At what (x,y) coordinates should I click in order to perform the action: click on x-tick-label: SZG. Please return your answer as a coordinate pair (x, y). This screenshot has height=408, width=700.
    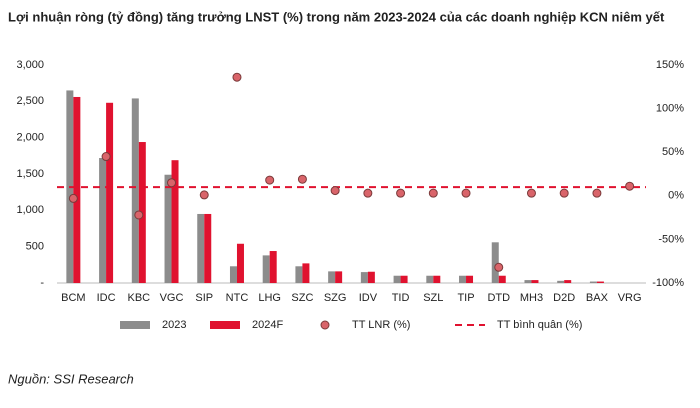
    Looking at the image, I should click on (335, 298).